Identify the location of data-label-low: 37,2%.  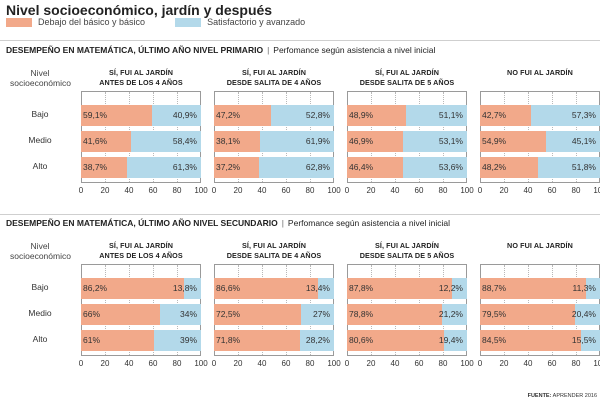
(228, 166).